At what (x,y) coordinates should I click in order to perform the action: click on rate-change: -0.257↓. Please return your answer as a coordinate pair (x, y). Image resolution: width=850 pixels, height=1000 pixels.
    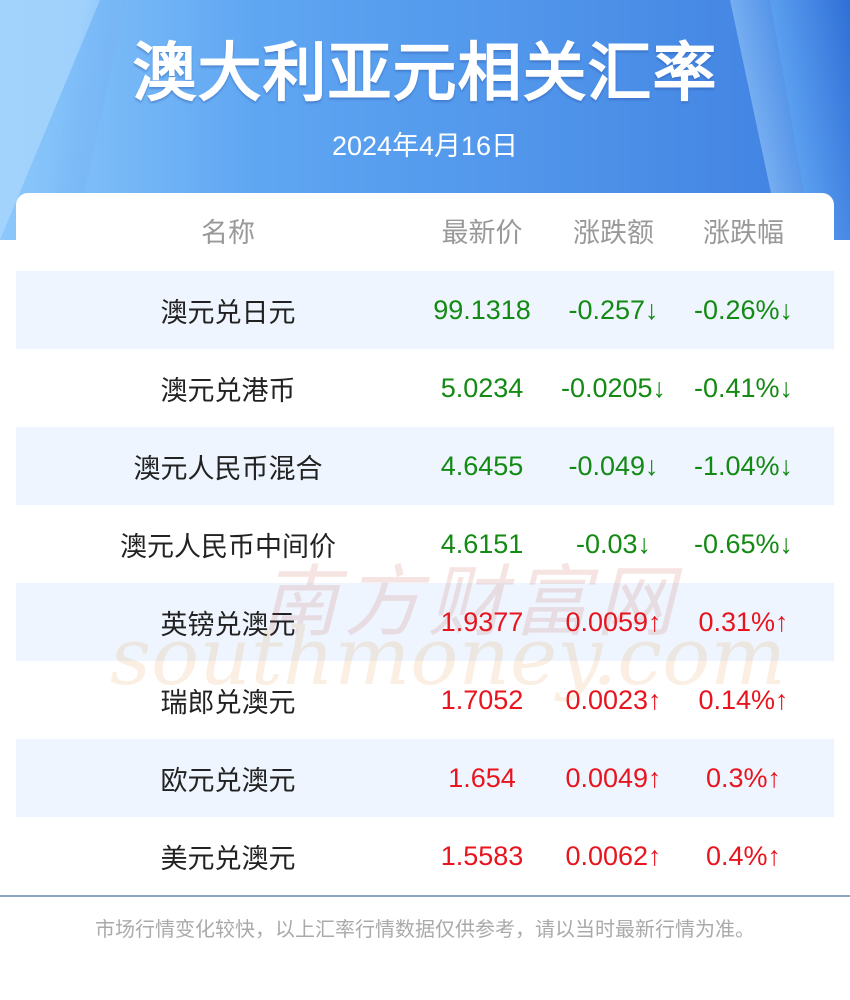
    Looking at the image, I should click on (613, 309).